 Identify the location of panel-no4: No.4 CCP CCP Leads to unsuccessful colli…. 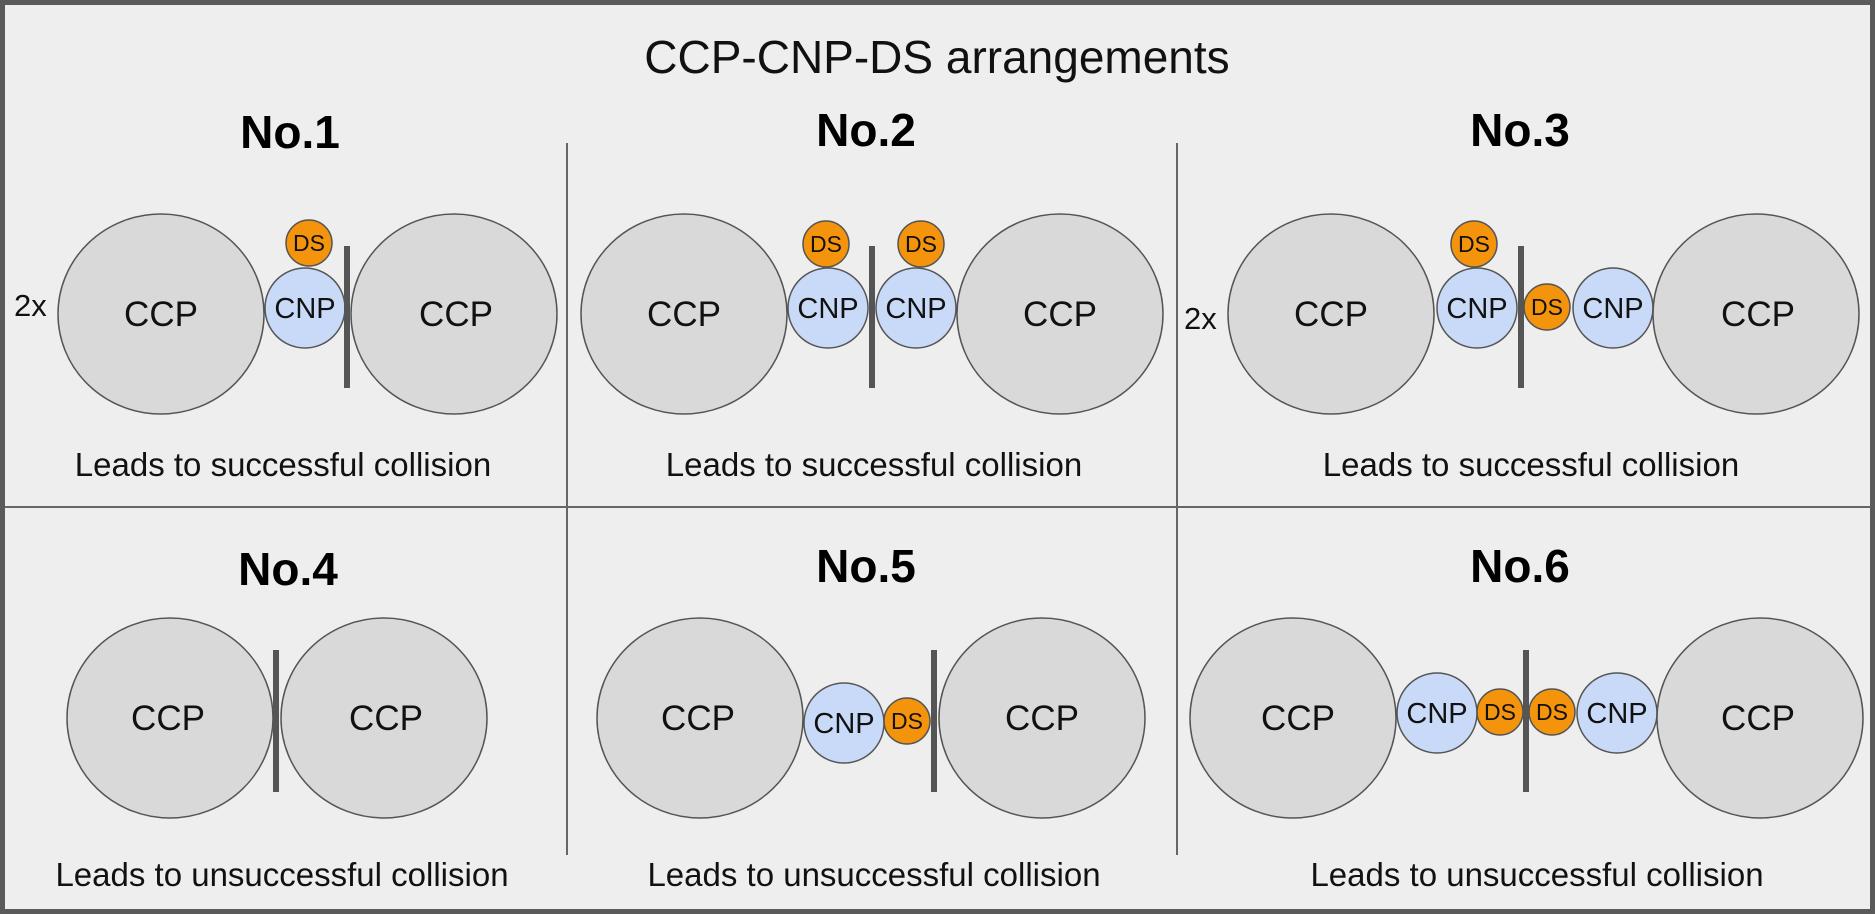
(281, 718).